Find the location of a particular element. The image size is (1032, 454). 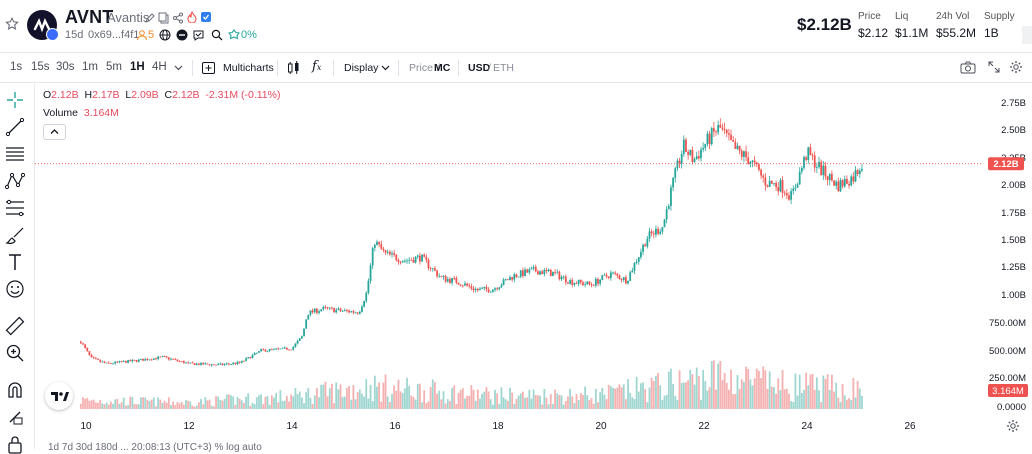

tradingview-logo is located at coordinates (59, 396).